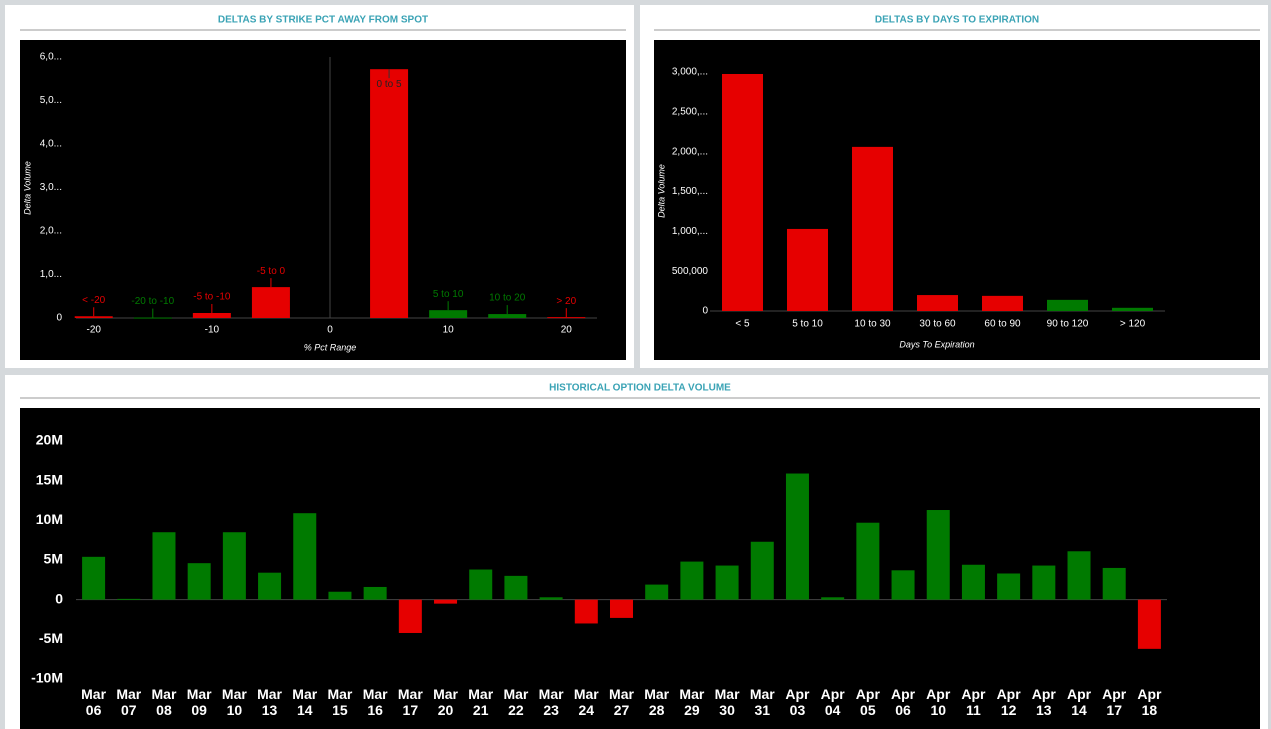  I want to click on x-tick-label: Mar 31, so click(762, 702).